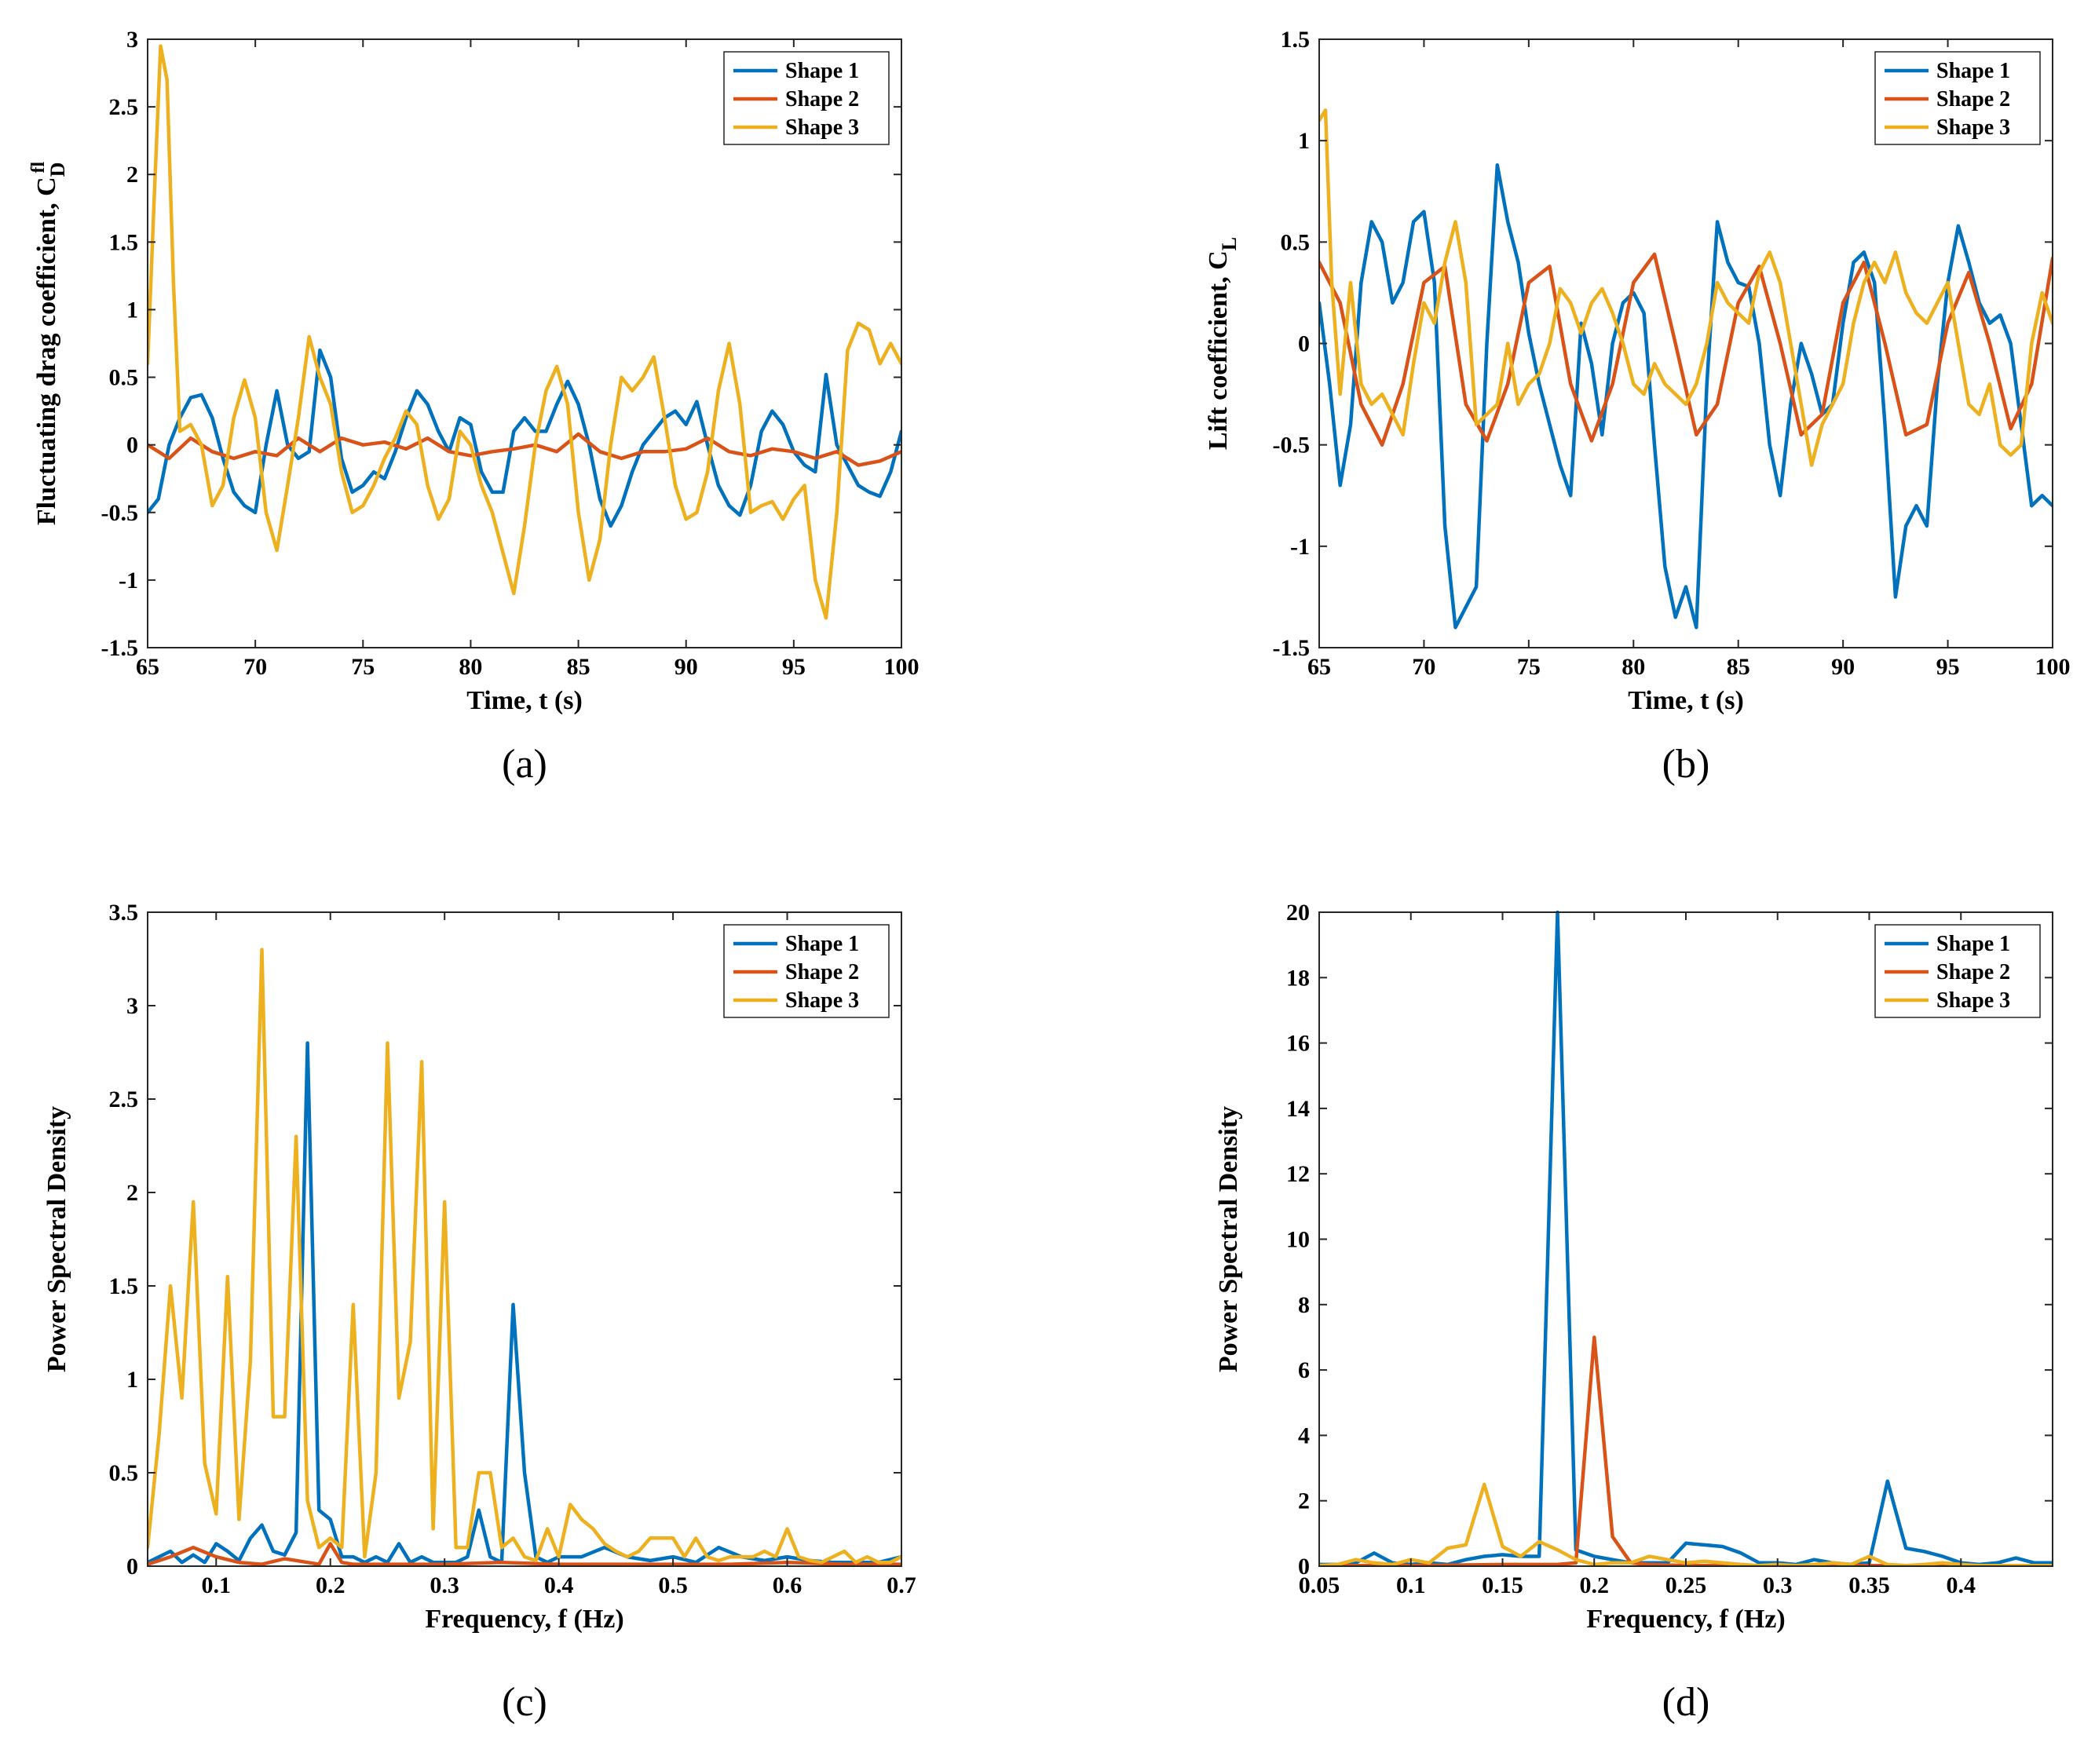 Image resolution: width=2084 pixels, height=1764 pixels. What do you see at coordinates (1738, 667) in the screenshot?
I see `x-tick-label: 85` at bounding box center [1738, 667].